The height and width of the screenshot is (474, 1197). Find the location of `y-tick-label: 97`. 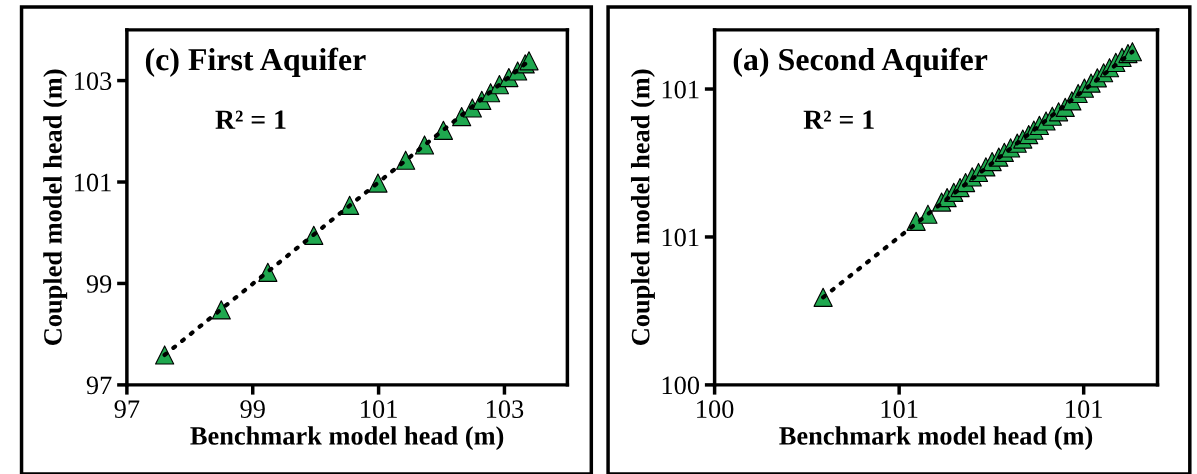

y-tick-label: 97 is located at coordinates (99, 385).